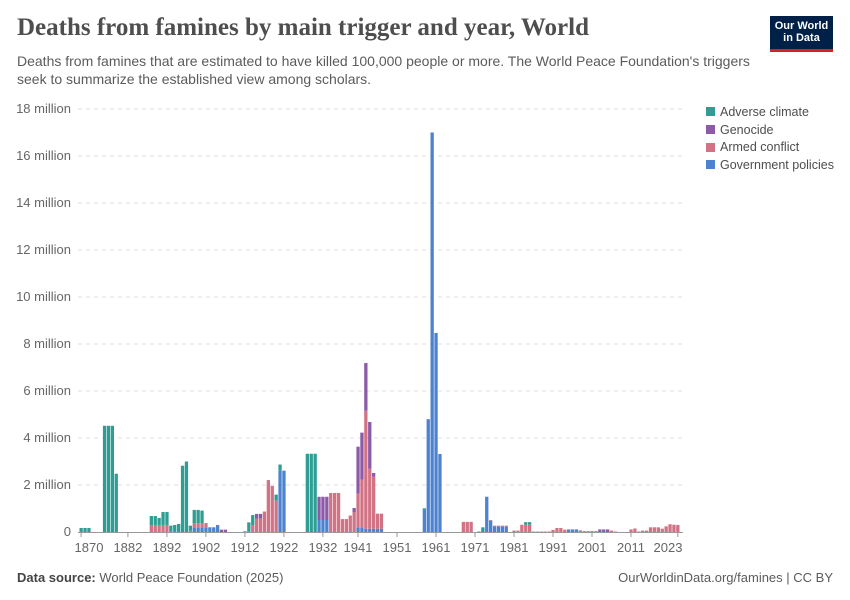 The height and width of the screenshot is (600, 850). What do you see at coordinates (770, 165) in the screenshot?
I see `legend-item-government-policies: Government policies` at bounding box center [770, 165].